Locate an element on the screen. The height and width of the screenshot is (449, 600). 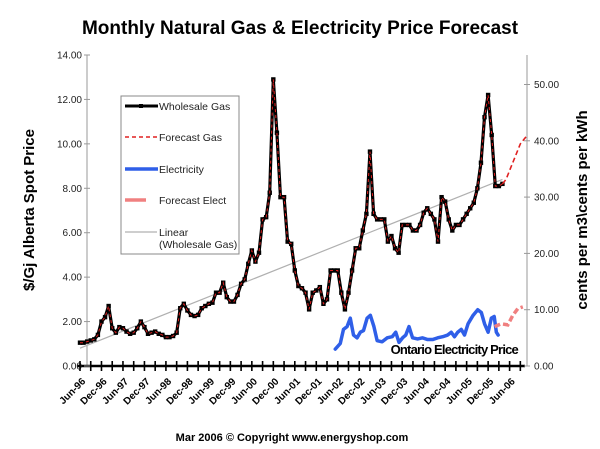
y-tick-label-left: 0.00 is located at coordinates (73, 367).